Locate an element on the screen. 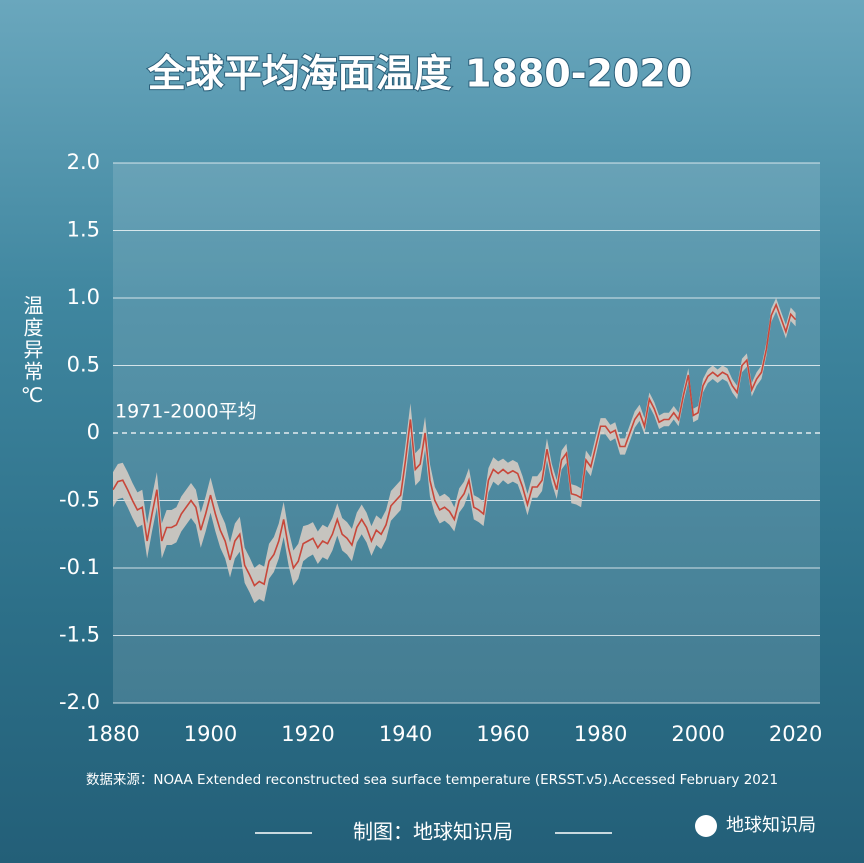  y-tick-label: -1.5 is located at coordinates (79, 635).